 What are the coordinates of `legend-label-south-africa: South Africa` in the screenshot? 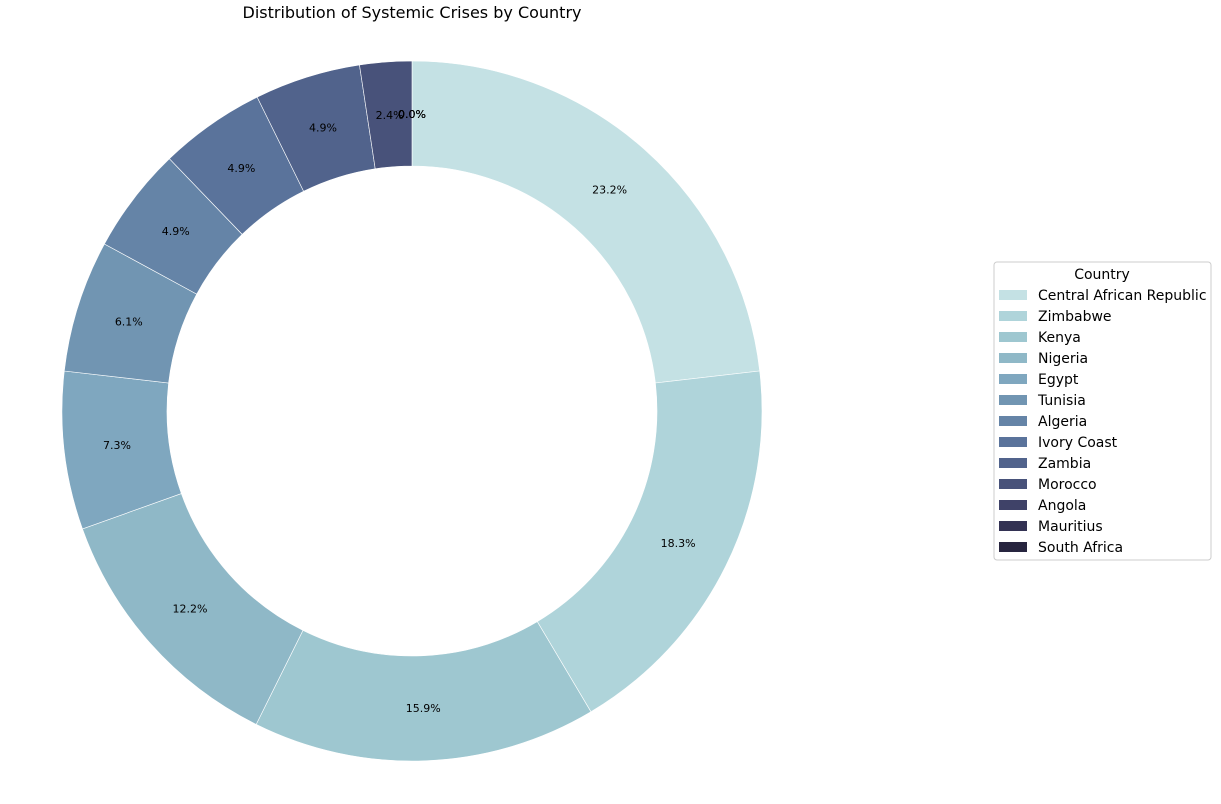 It's located at (1080, 548).